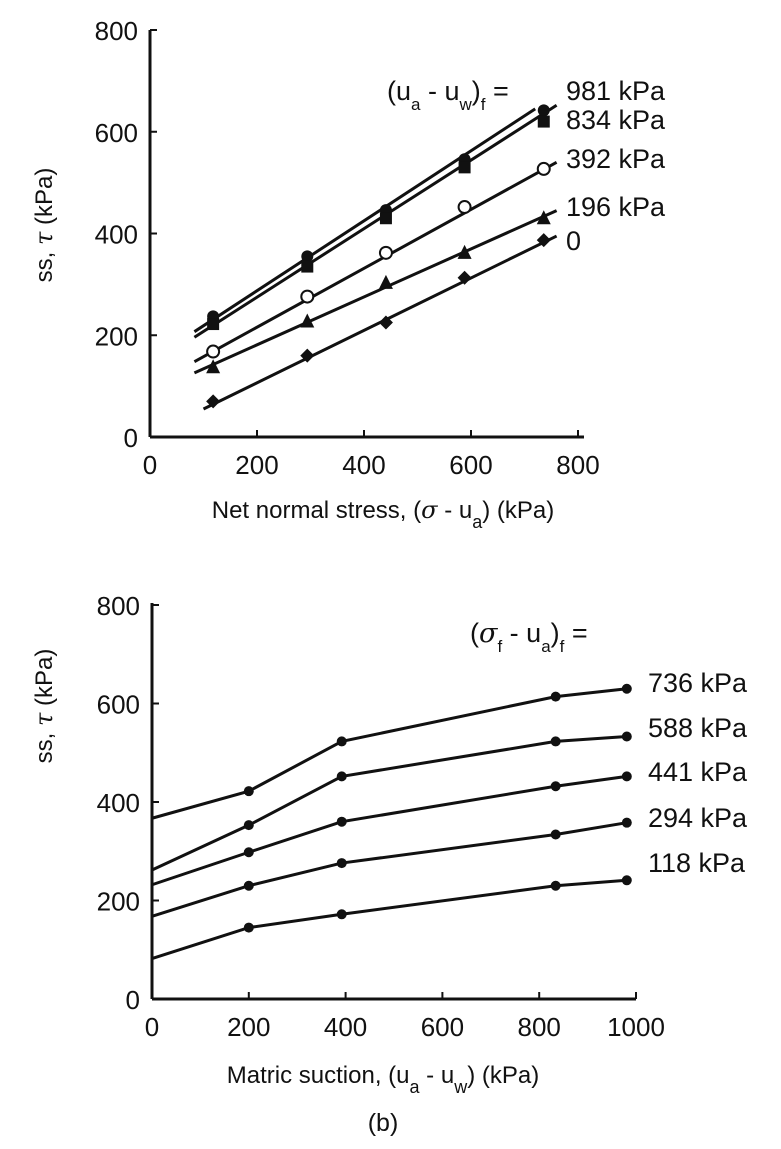 The height and width of the screenshot is (1149, 781). Describe the element at coordinates (477, 522) in the screenshot. I see `top-x-label-sub: a` at that location.